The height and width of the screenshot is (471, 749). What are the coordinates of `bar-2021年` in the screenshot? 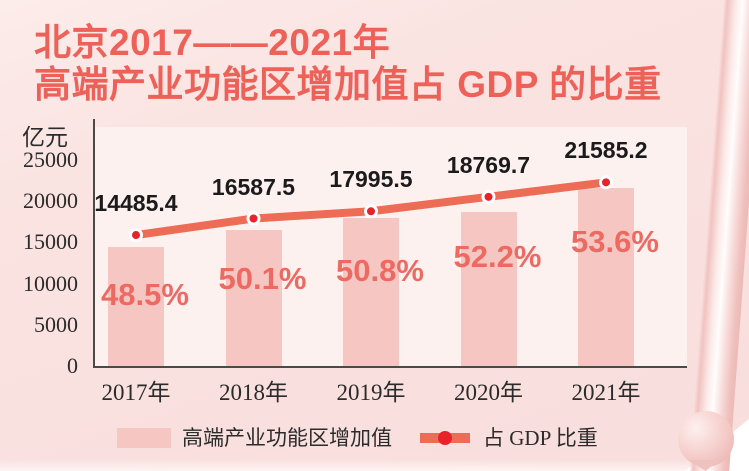 It's located at (606, 277).